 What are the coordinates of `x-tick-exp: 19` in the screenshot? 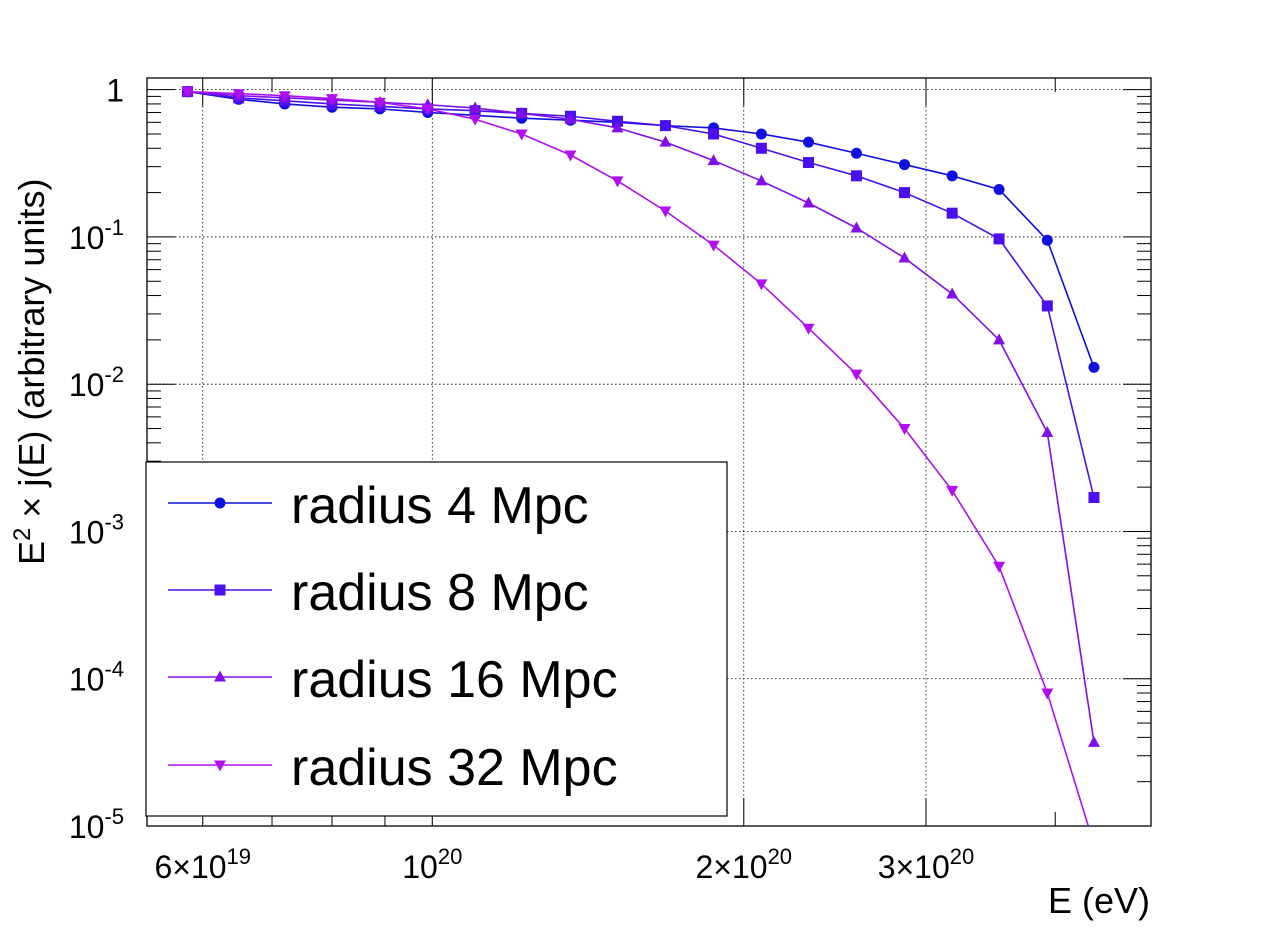 It's located at (239, 856).